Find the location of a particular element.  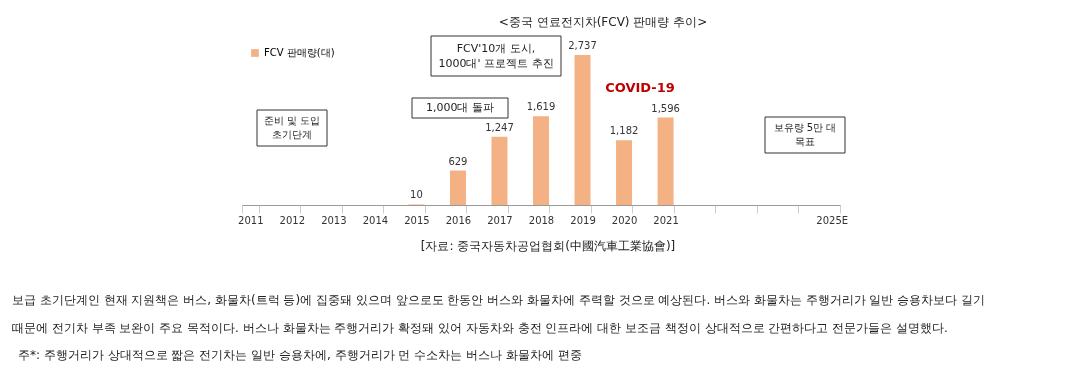

data-label: 10 is located at coordinates (416, 195).